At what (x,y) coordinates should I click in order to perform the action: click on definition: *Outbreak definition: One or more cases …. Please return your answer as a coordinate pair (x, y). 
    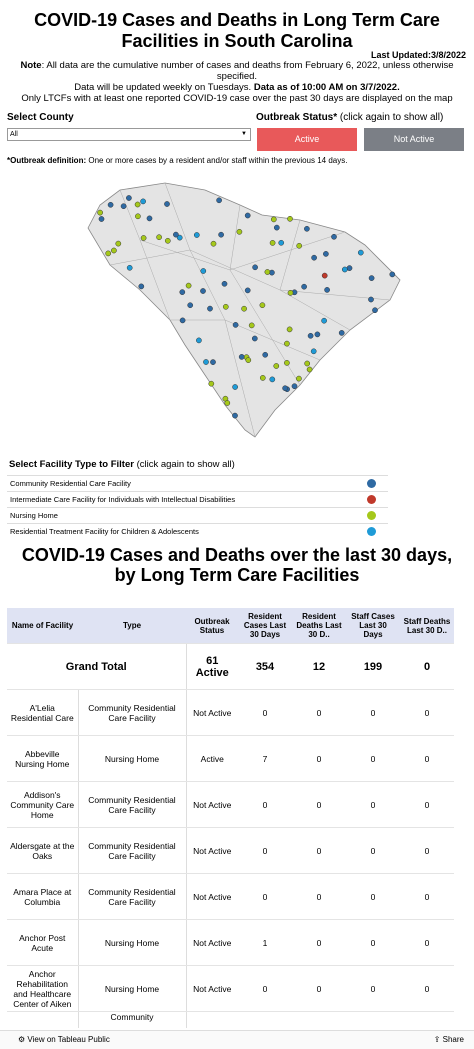
    Looking at the image, I should click on (177, 160).